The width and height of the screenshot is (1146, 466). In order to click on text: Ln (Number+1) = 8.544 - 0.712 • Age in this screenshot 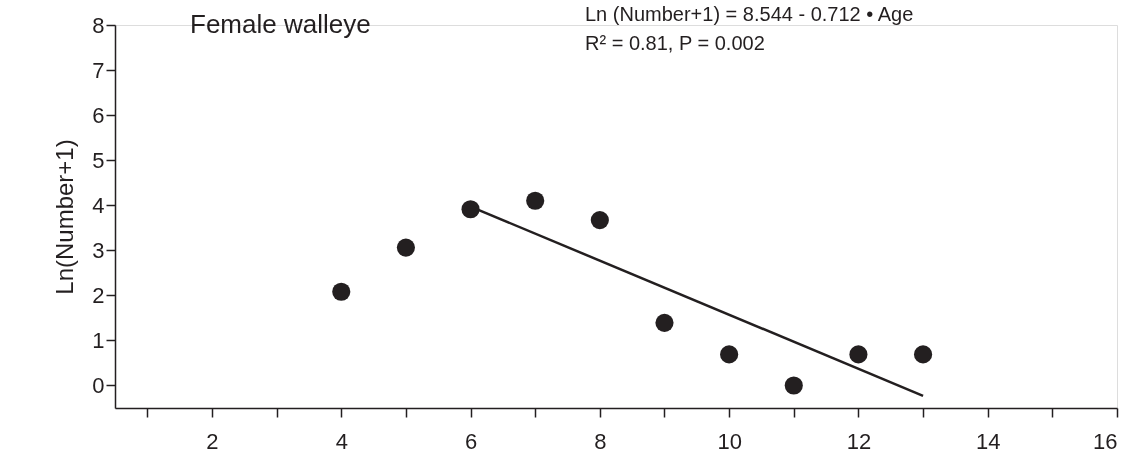, I will do `click(749, 14)`.